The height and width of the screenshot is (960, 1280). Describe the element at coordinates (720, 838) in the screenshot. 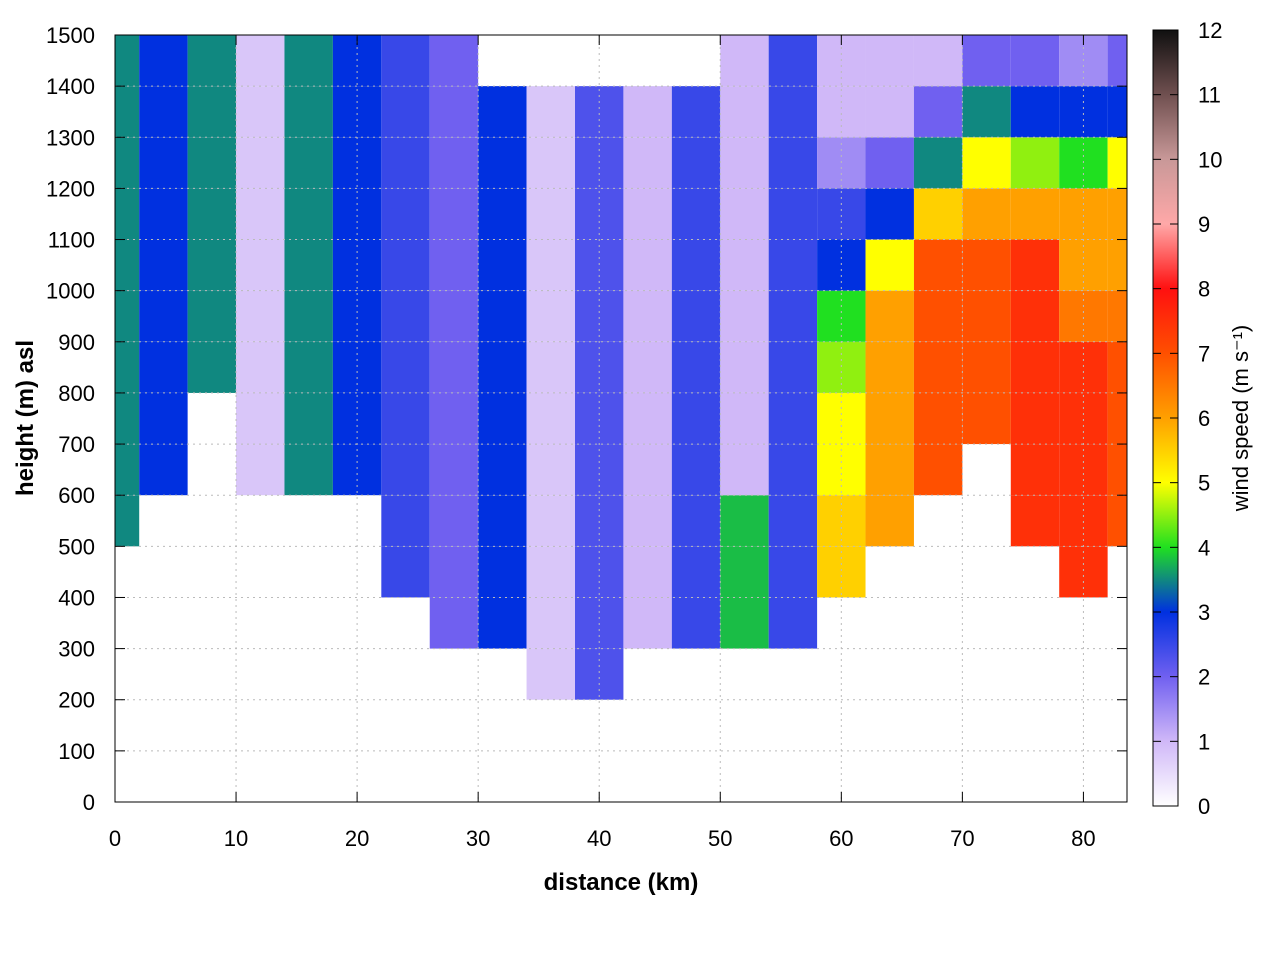

I see `x-tick-label: 50` at that location.